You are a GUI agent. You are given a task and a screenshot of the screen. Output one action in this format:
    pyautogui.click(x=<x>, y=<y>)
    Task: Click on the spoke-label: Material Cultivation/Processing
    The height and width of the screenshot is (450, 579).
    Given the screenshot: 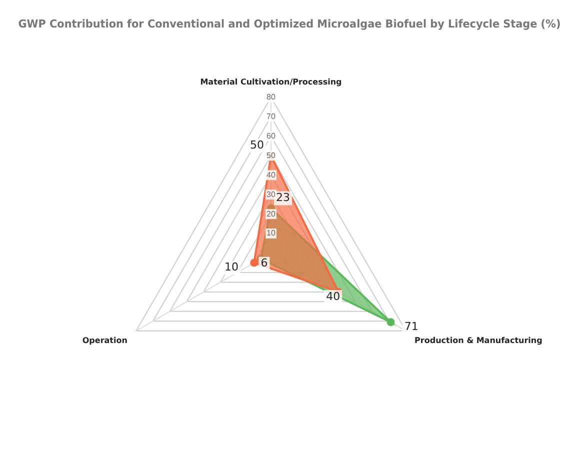 What is the action you would take?
    pyautogui.click(x=271, y=82)
    